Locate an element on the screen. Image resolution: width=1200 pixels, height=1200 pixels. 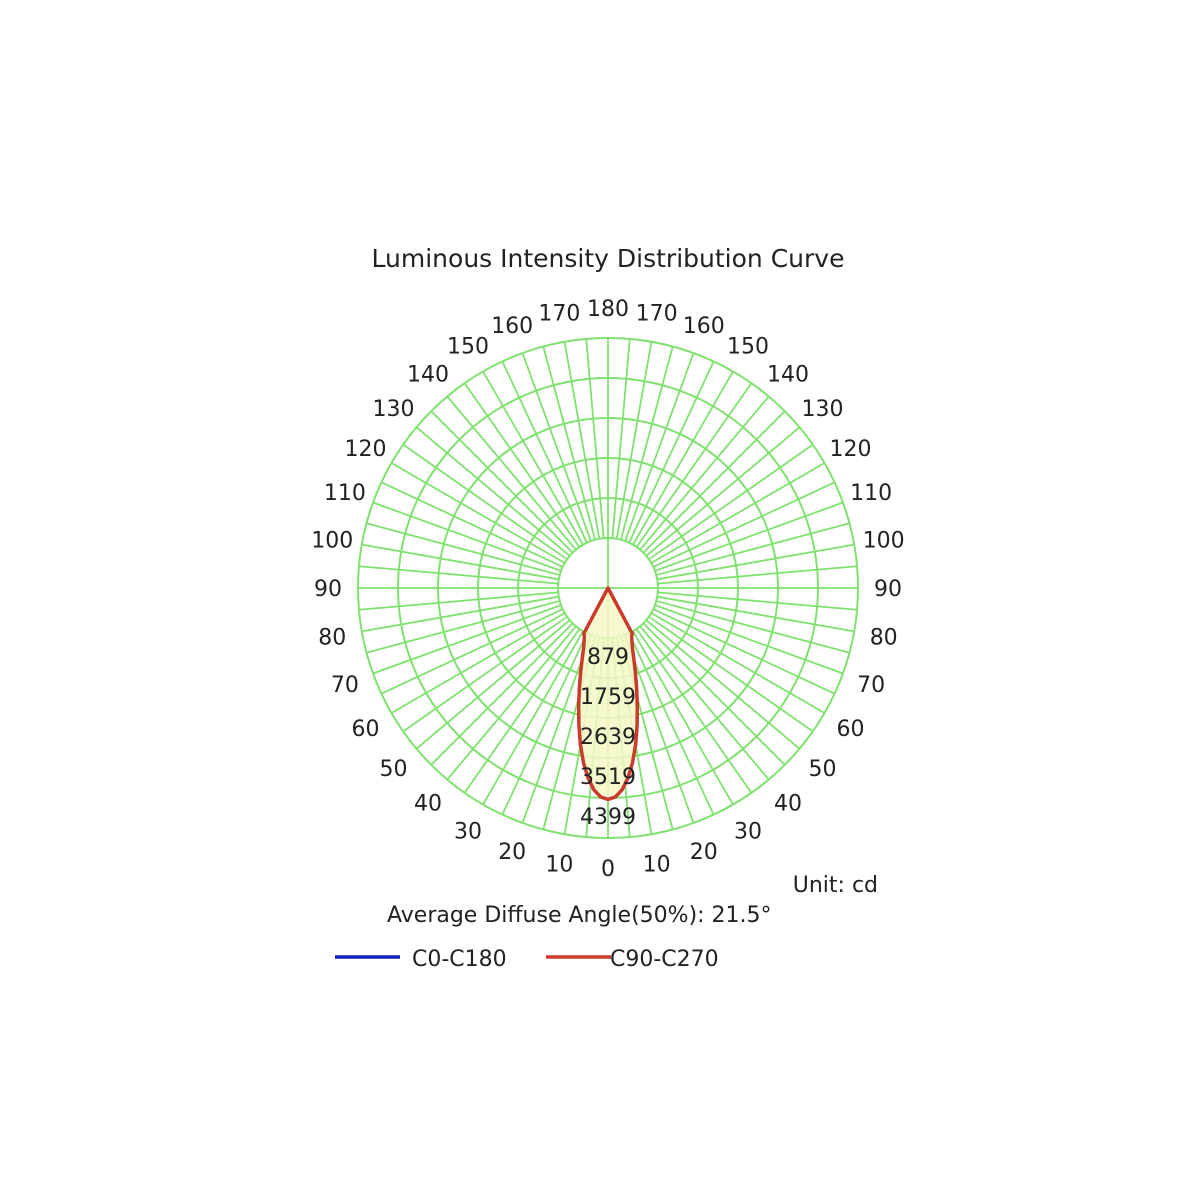
radial-tick-label: 4399 is located at coordinates (608, 817).